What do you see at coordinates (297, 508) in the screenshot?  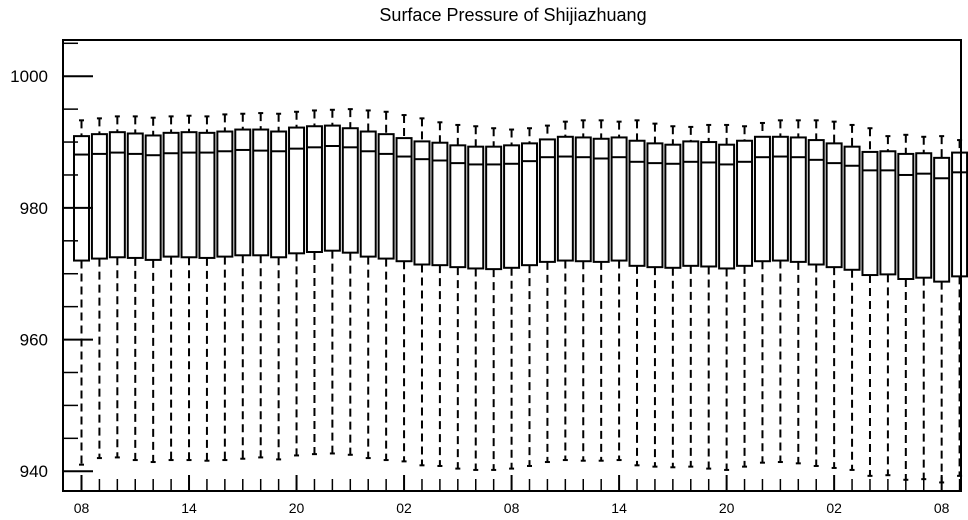 I see `x-tick-label: 20` at bounding box center [297, 508].